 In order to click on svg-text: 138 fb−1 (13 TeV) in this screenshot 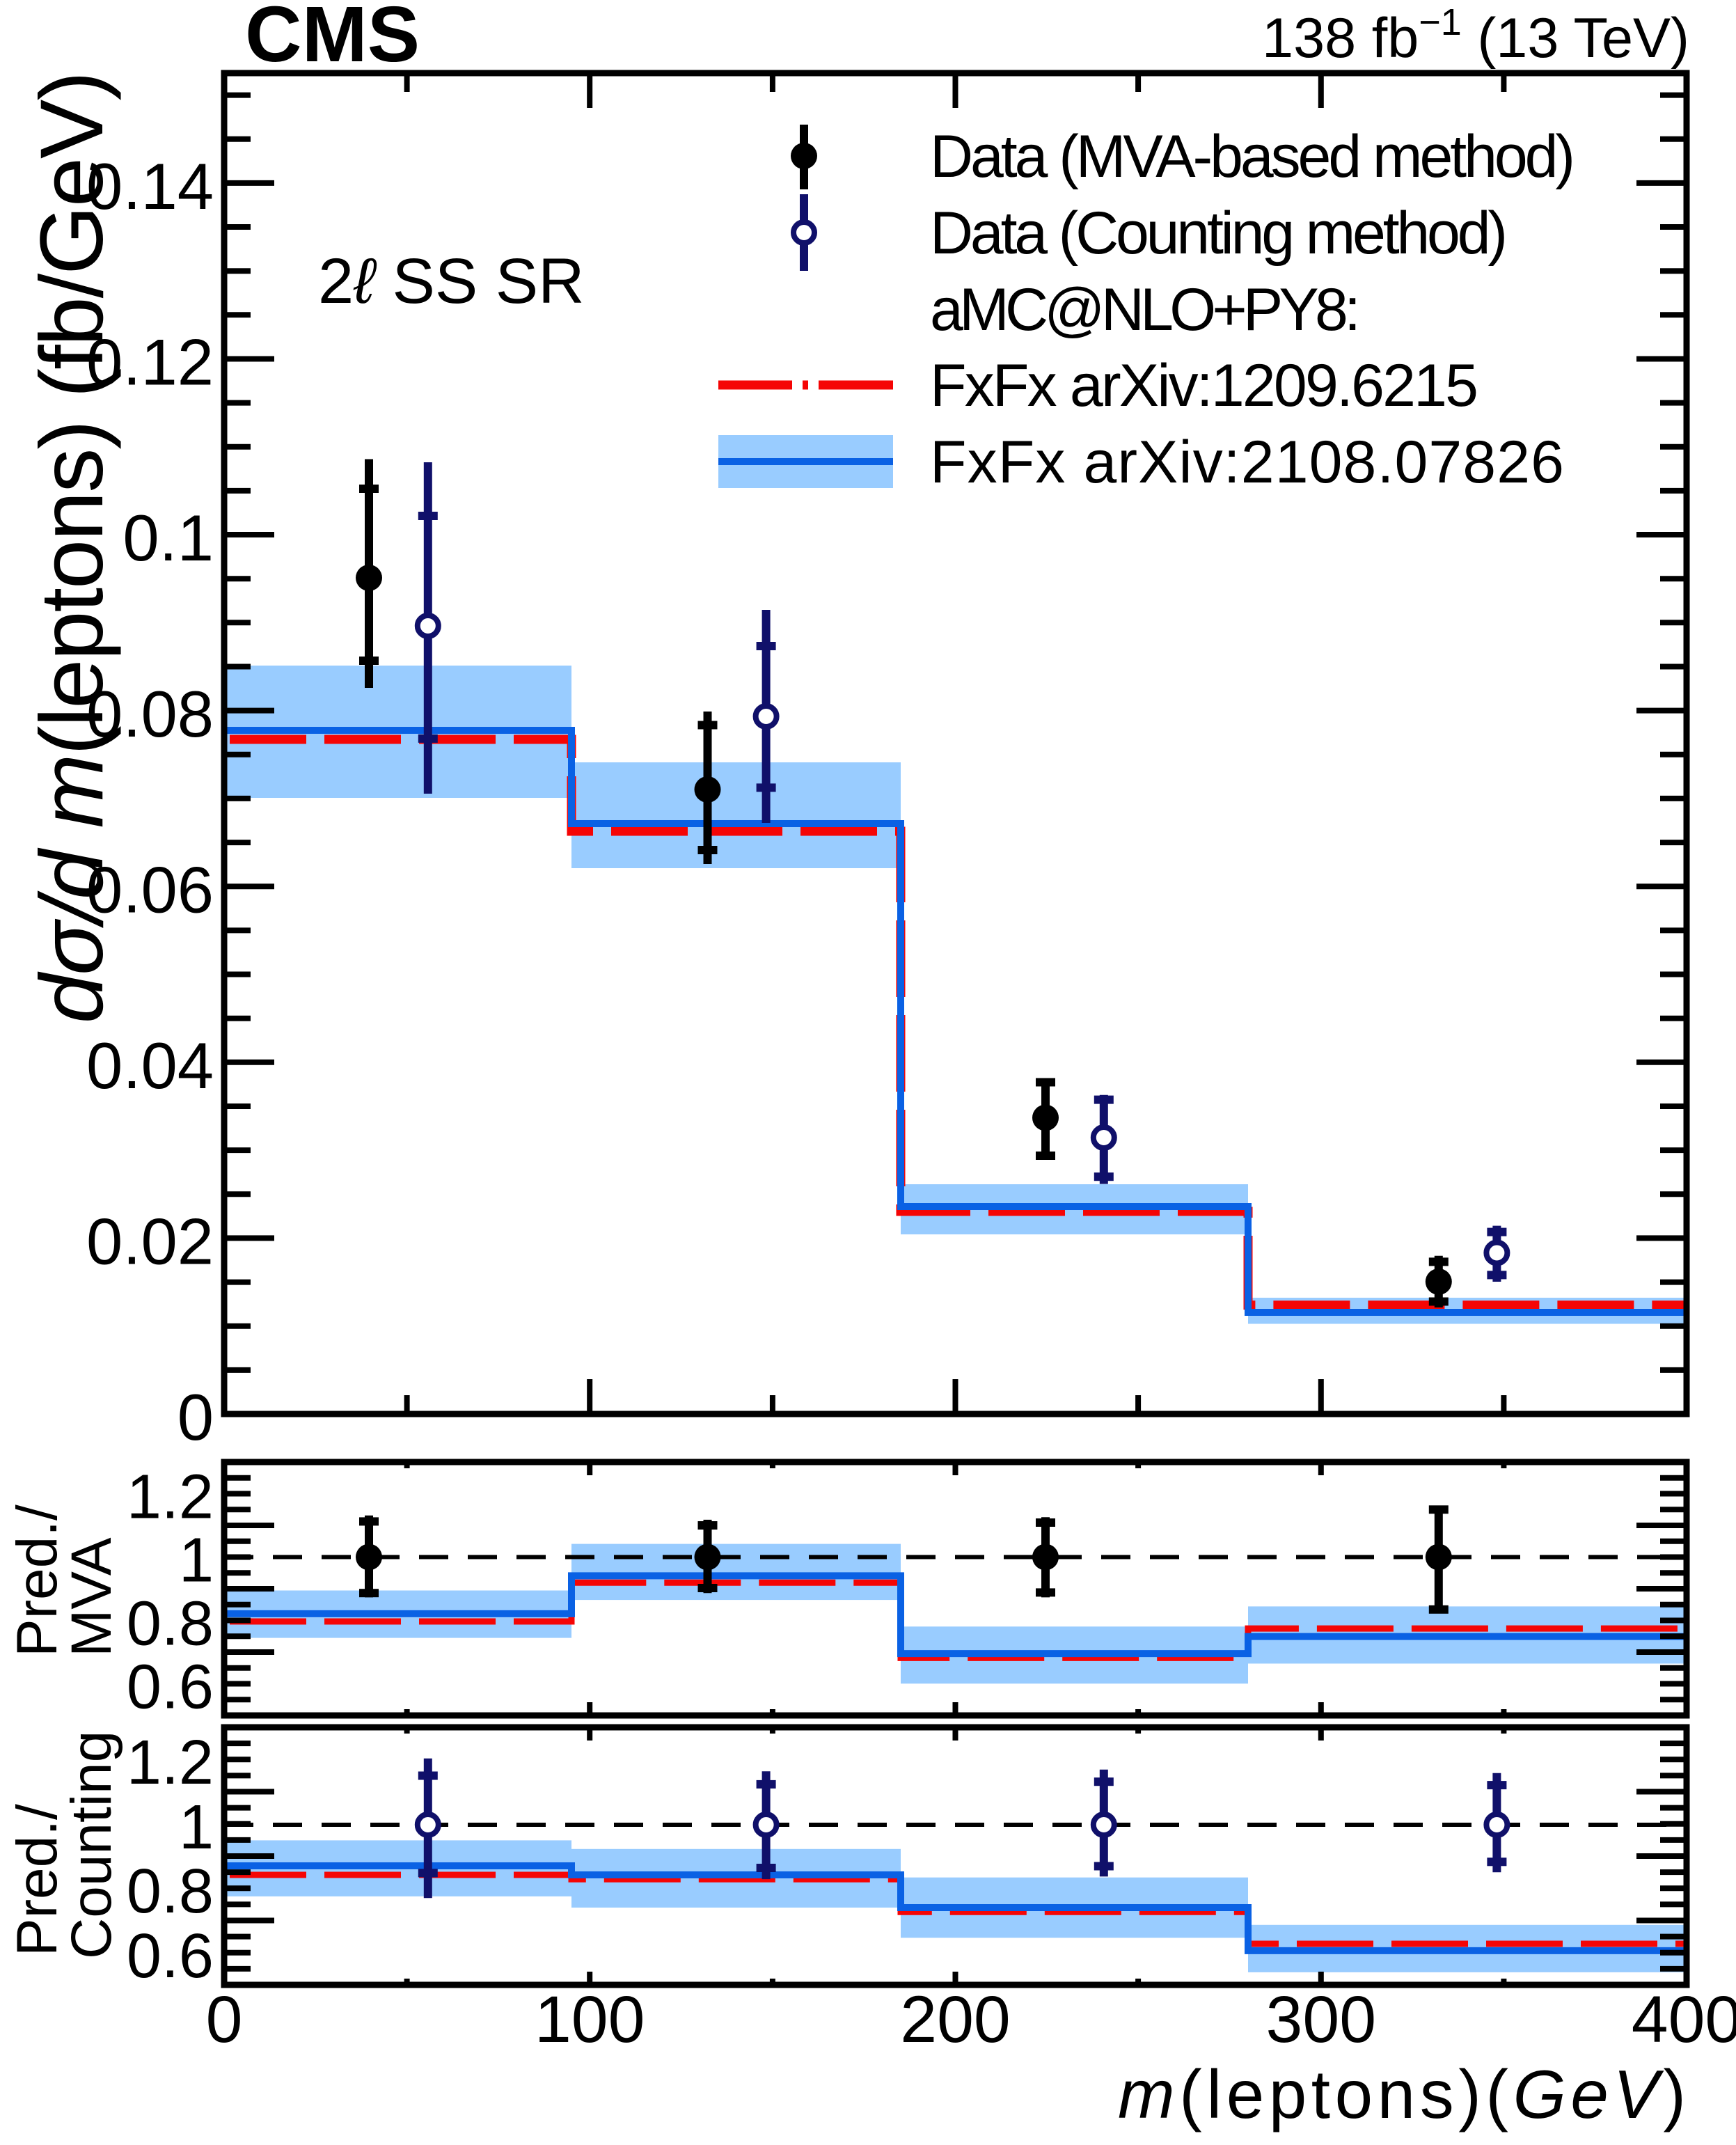, I will do `click(1475, 35)`.